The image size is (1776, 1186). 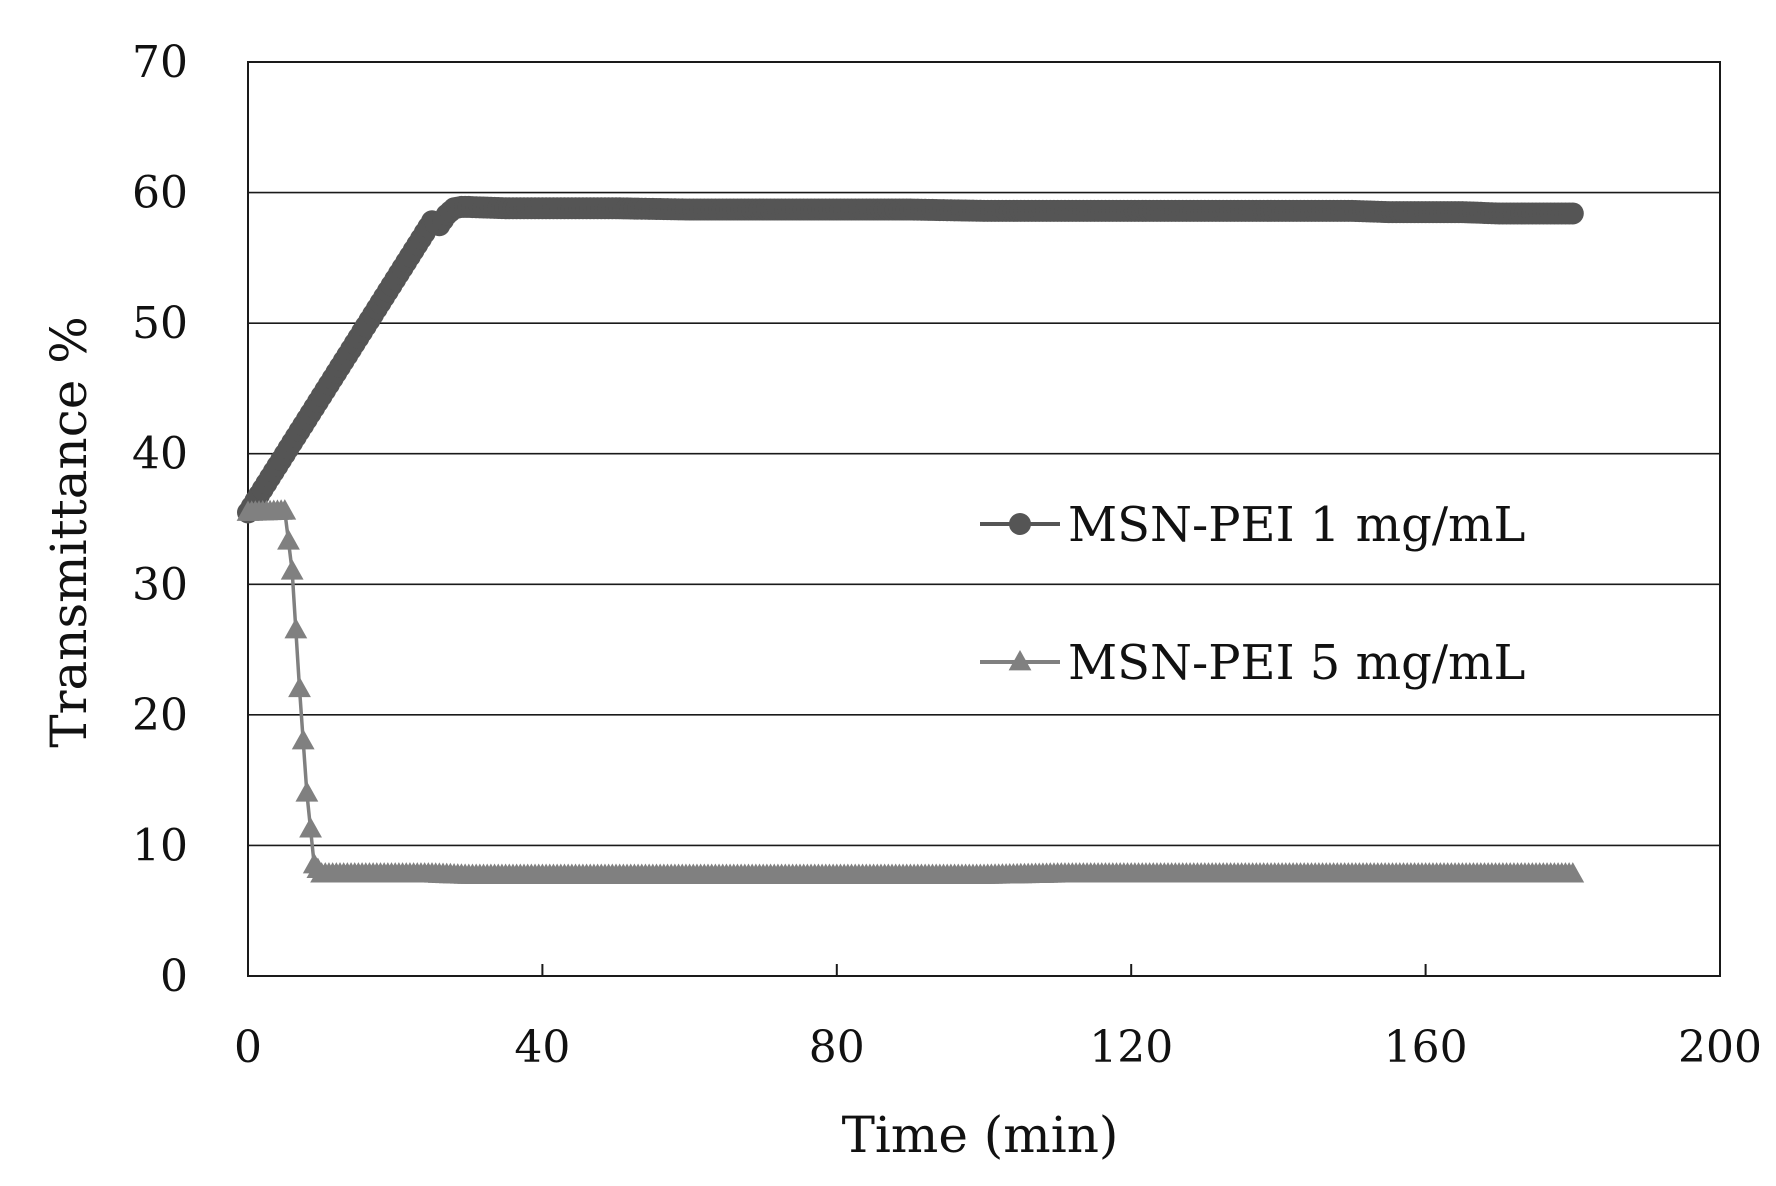 I want to click on y-tick-label-0: 0, so click(x=174, y=976).